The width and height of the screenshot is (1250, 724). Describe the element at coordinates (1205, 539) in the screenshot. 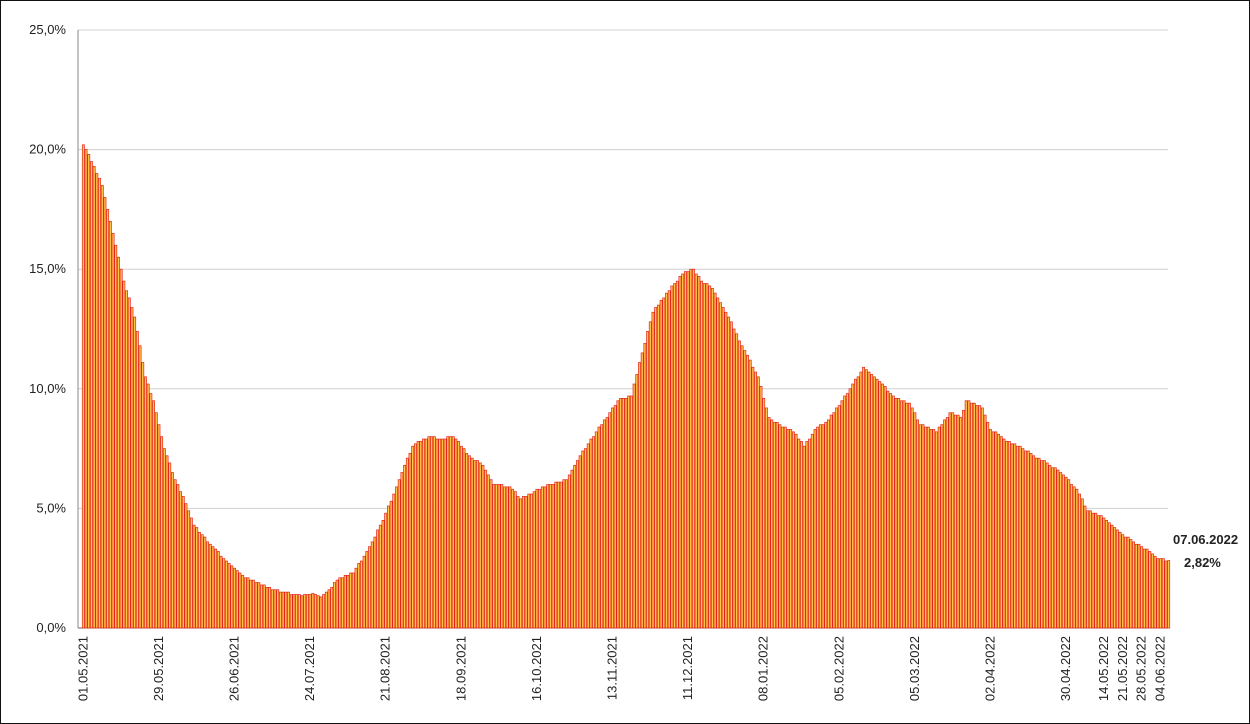

I see `annotation-date: 07.06.2022` at that location.